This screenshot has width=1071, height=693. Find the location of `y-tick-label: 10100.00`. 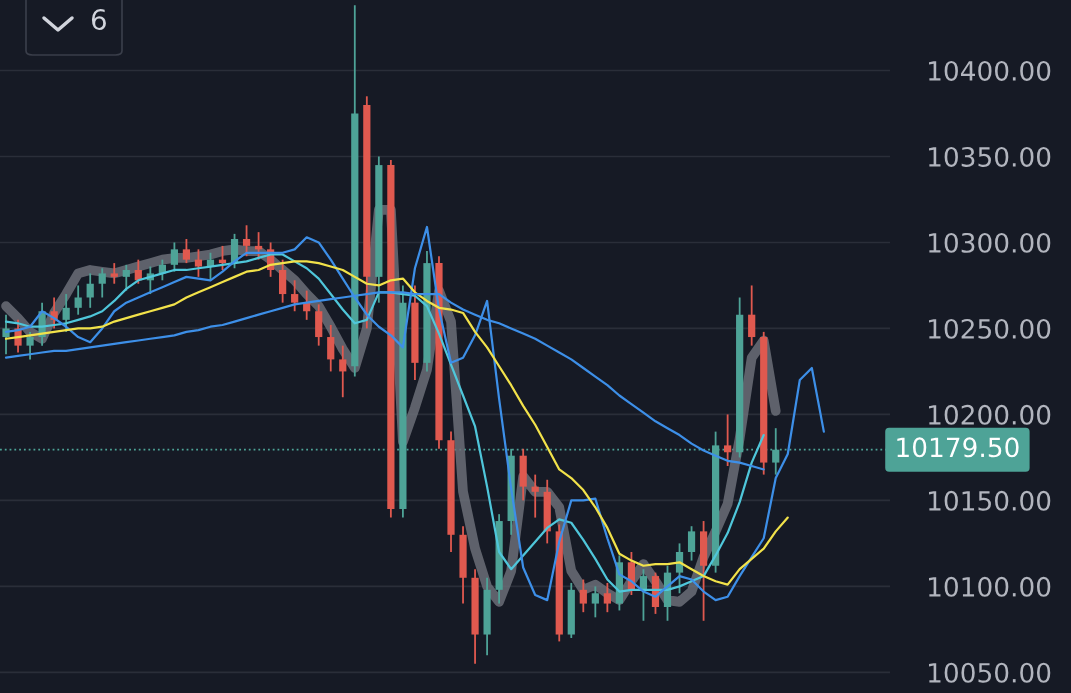

y-tick-label: 10100.00 is located at coordinates (990, 586).